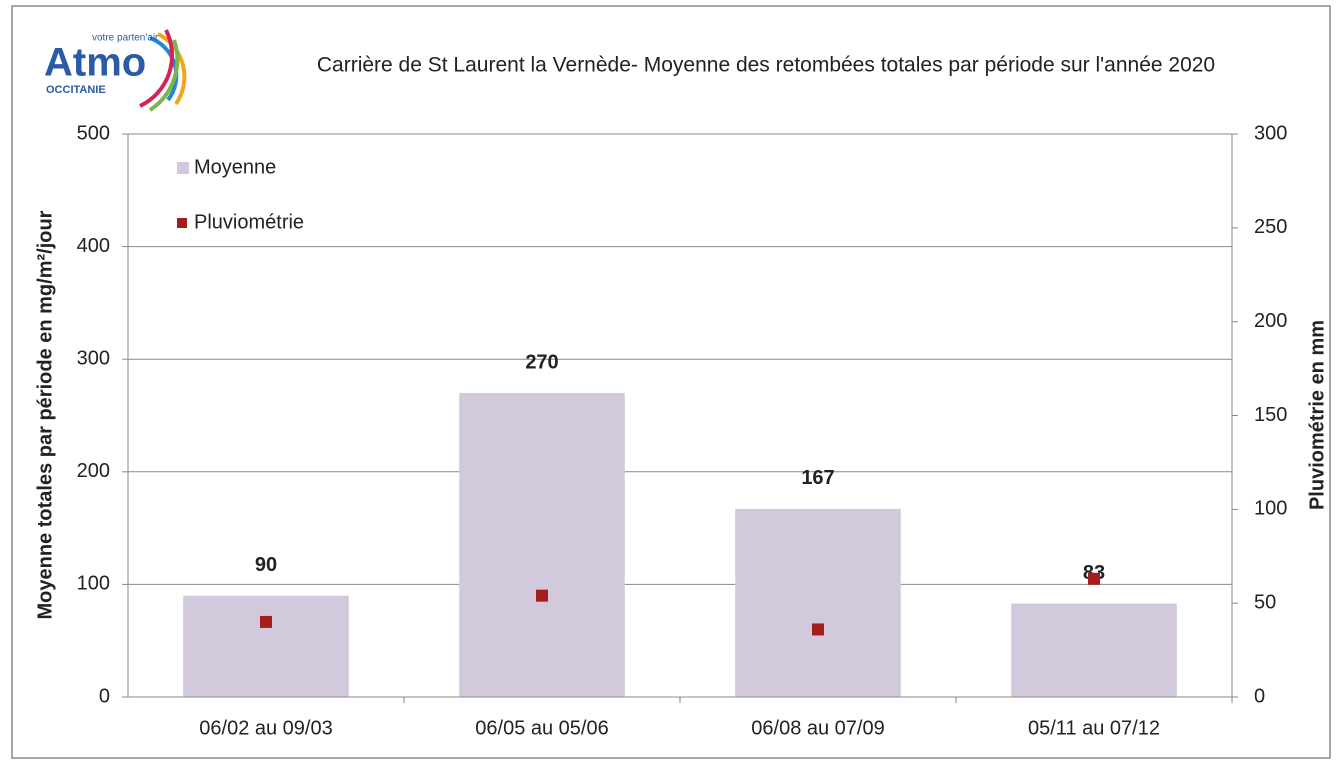 Image resolution: width=1336 pixels, height=767 pixels. Describe the element at coordinates (249, 222) in the screenshot. I see `legend-label: Pluviométrie` at that location.